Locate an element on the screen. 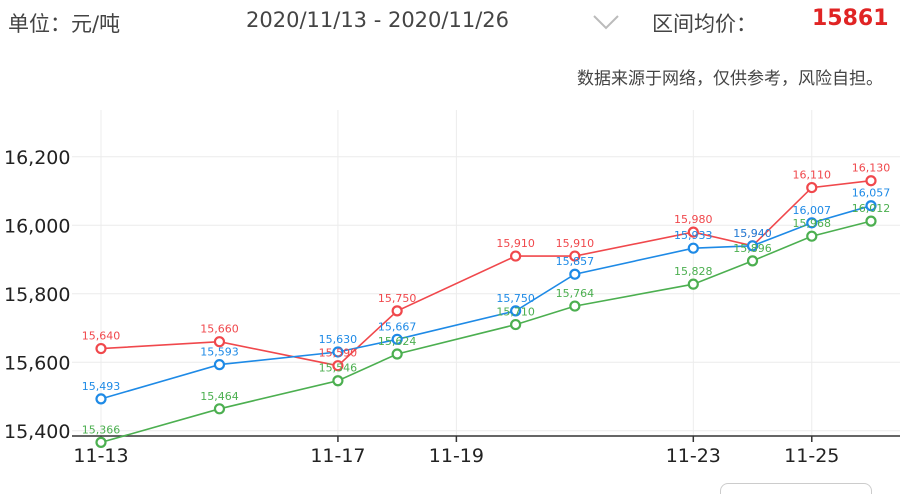  data-label-green: 15,624 is located at coordinates (397, 341).